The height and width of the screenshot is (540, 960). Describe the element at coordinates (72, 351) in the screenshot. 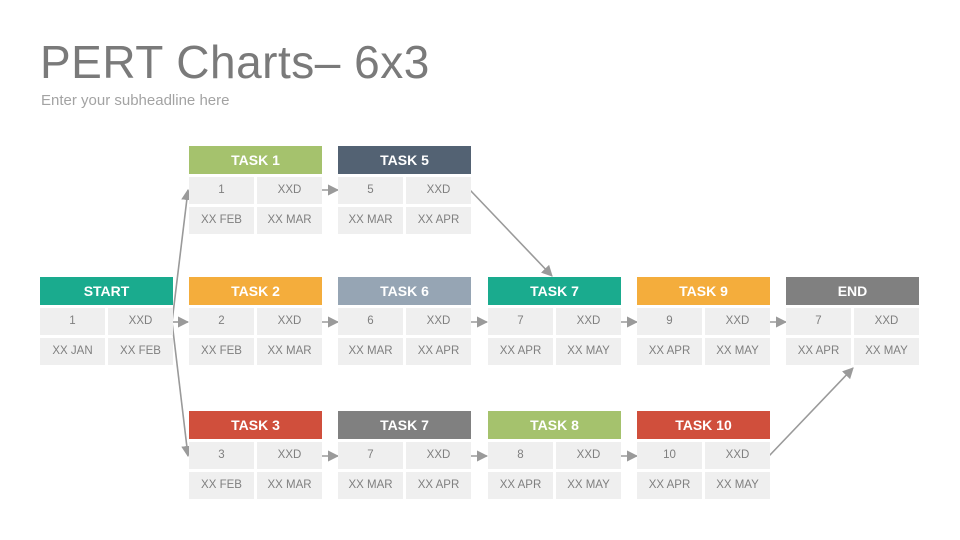

I see `node-start-date: XX JAN` at that location.